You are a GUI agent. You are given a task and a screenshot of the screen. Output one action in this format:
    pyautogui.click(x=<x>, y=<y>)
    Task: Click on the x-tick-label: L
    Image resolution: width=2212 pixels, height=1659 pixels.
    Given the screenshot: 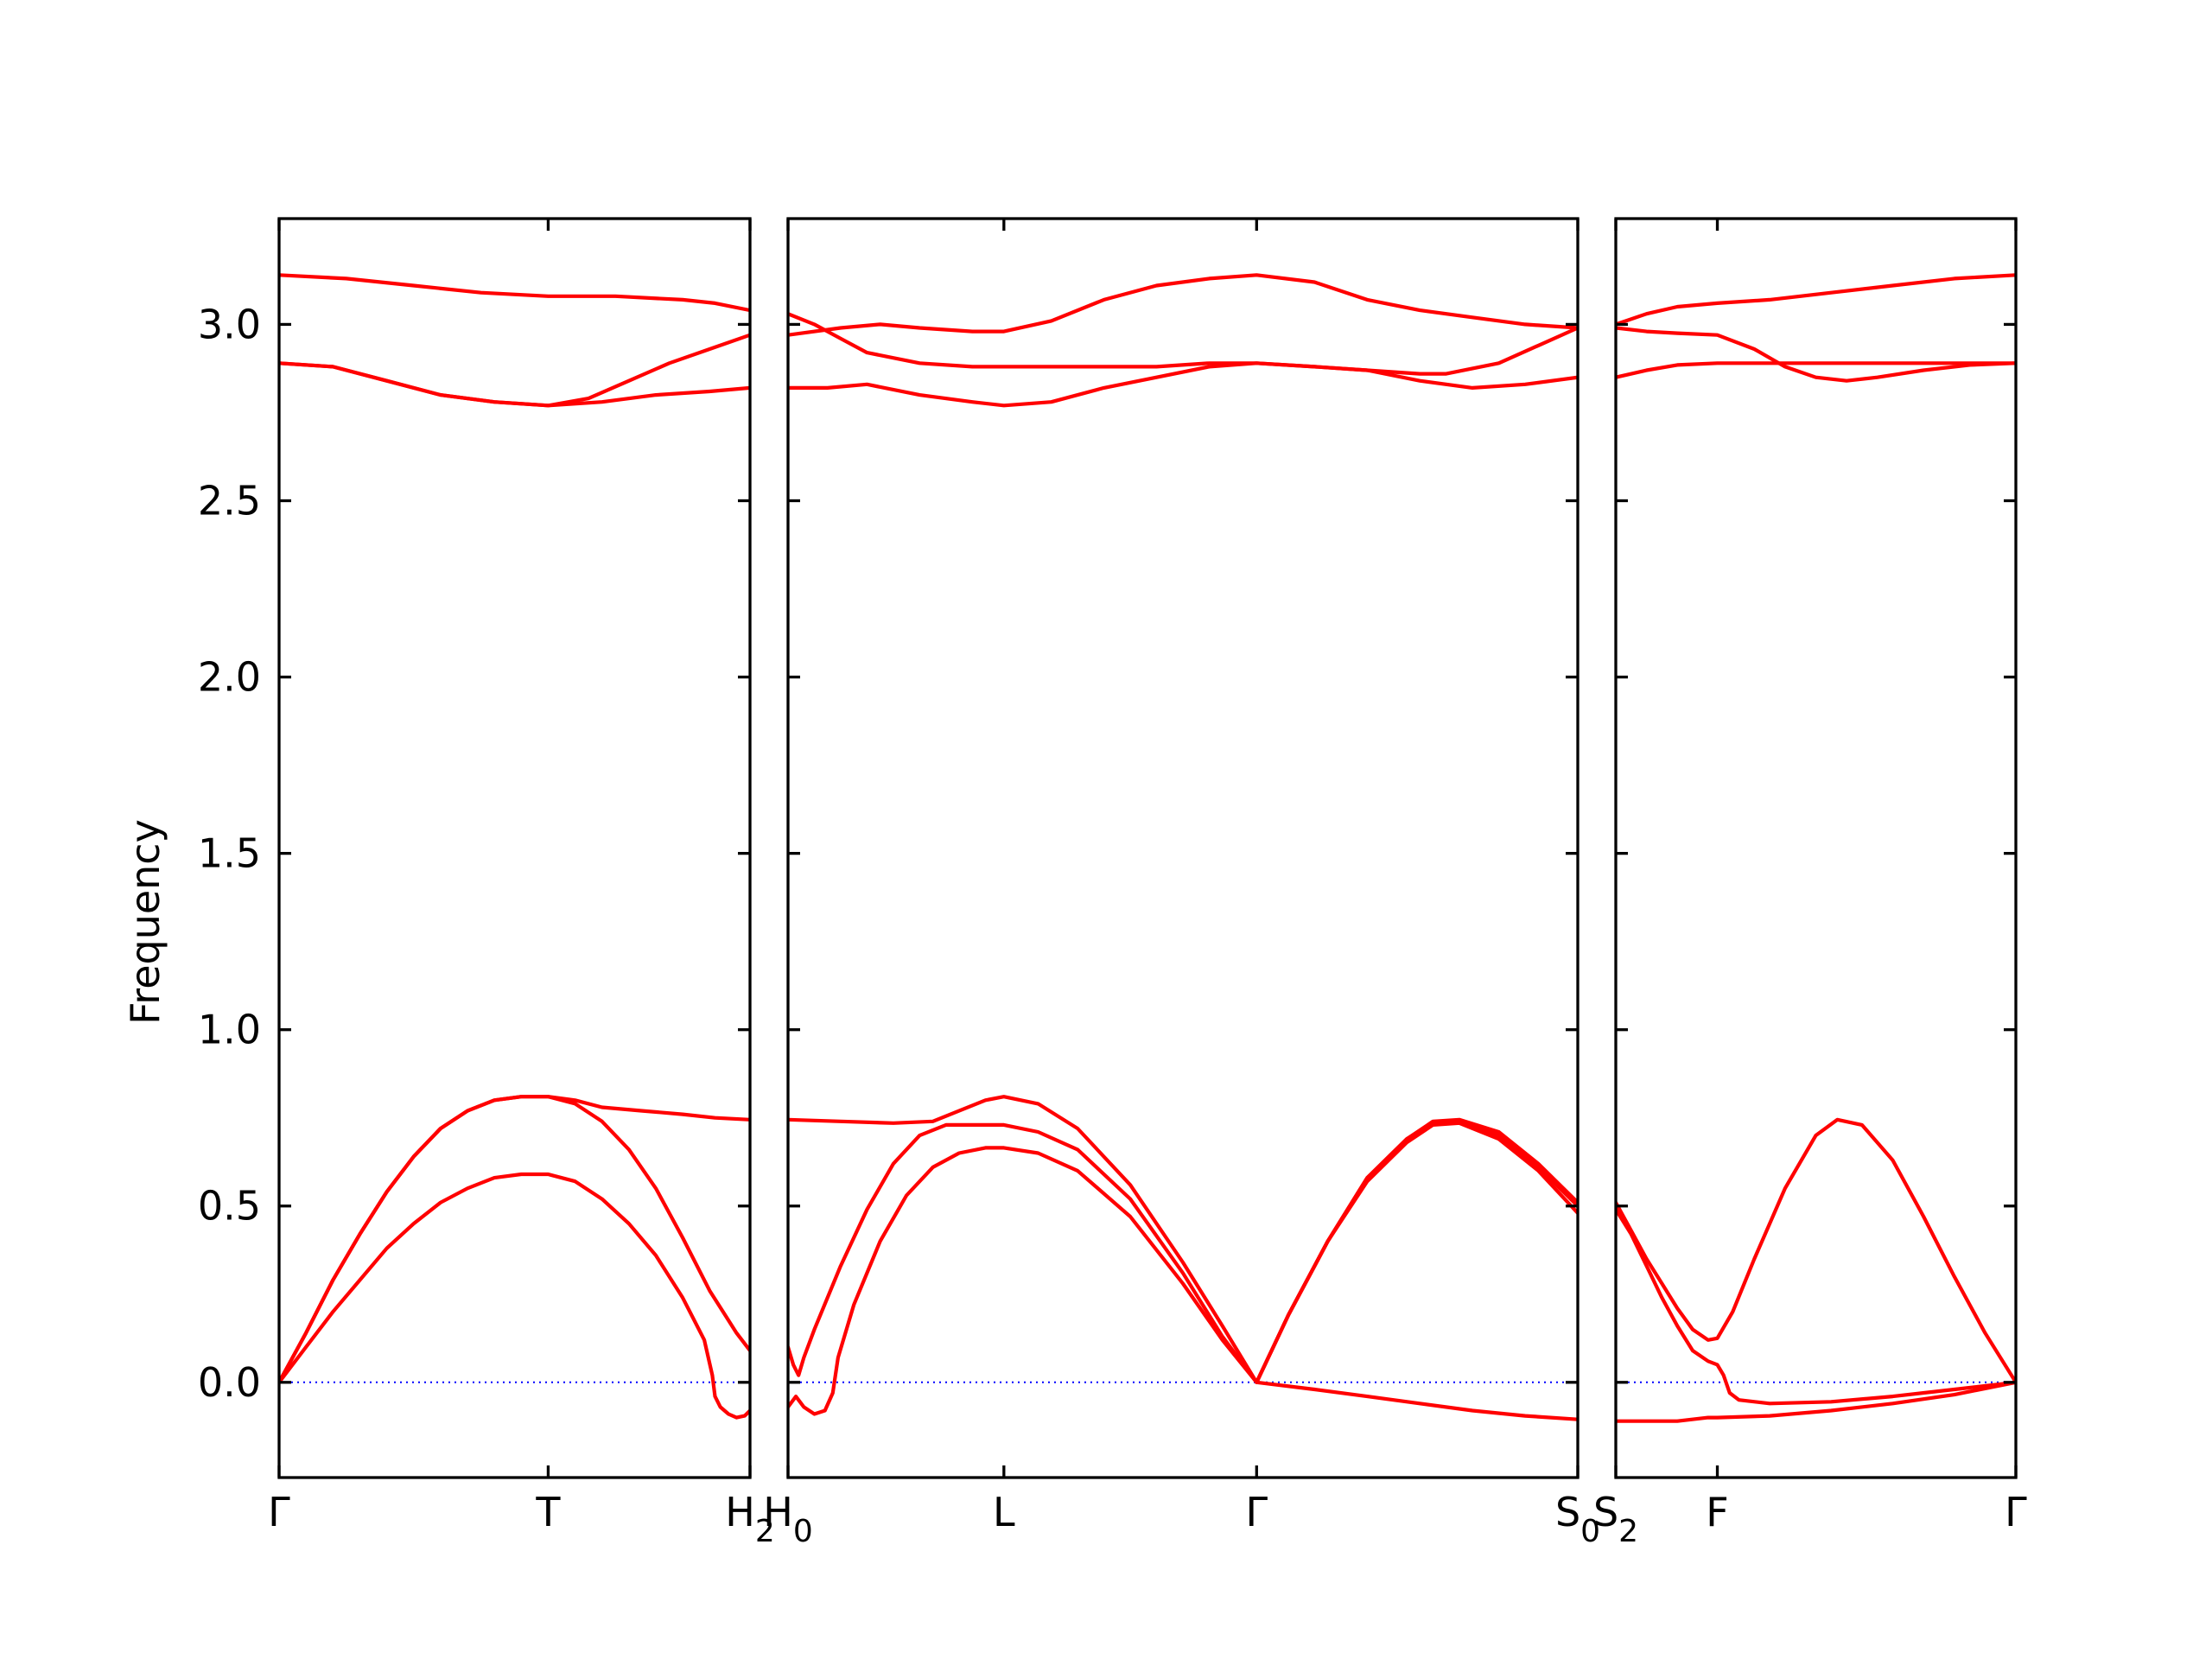 What is the action you would take?
    pyautogui.click(x=1004, y=1512)
    